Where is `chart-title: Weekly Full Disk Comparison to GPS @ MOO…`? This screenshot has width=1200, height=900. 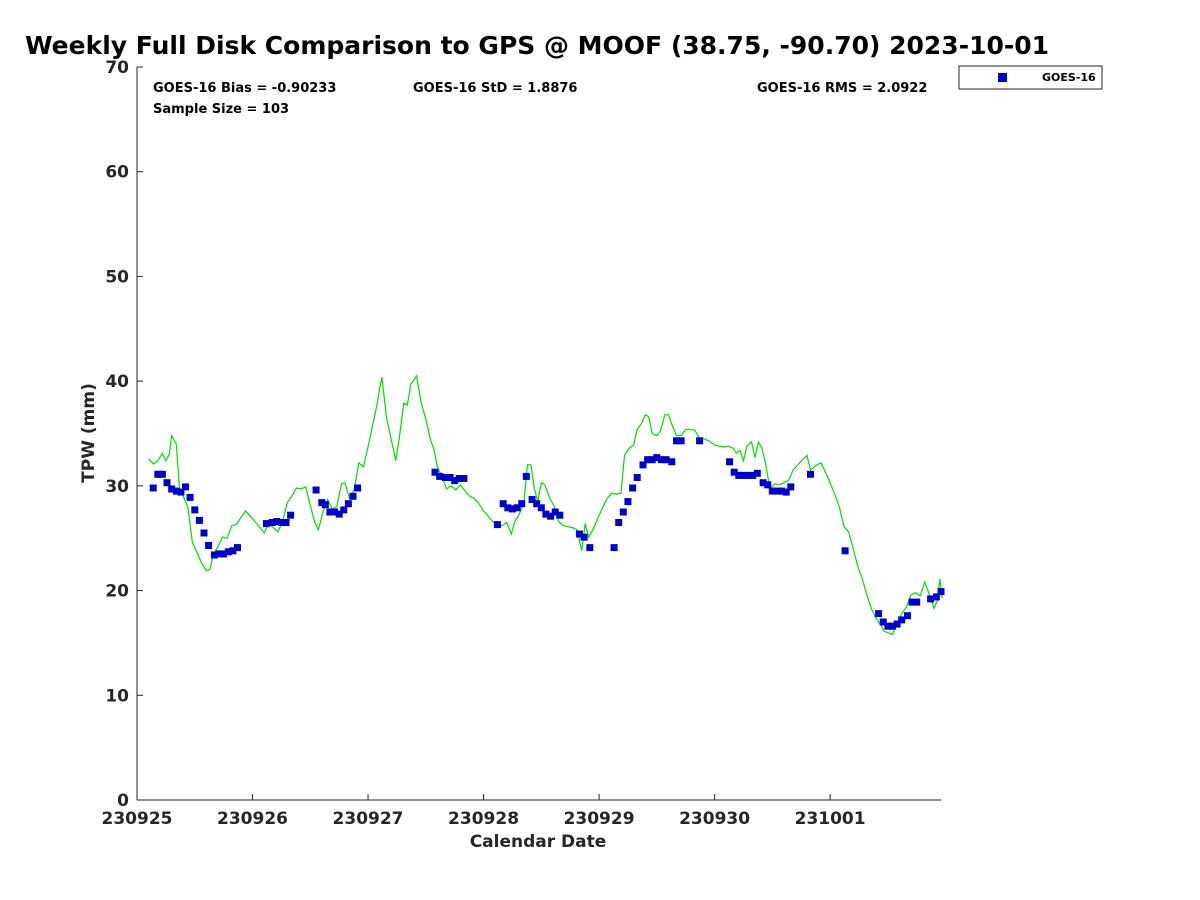 chart-title: Weekly Full Disk Comparison to GPS @ MOO… is located at coordinates (537, 45).